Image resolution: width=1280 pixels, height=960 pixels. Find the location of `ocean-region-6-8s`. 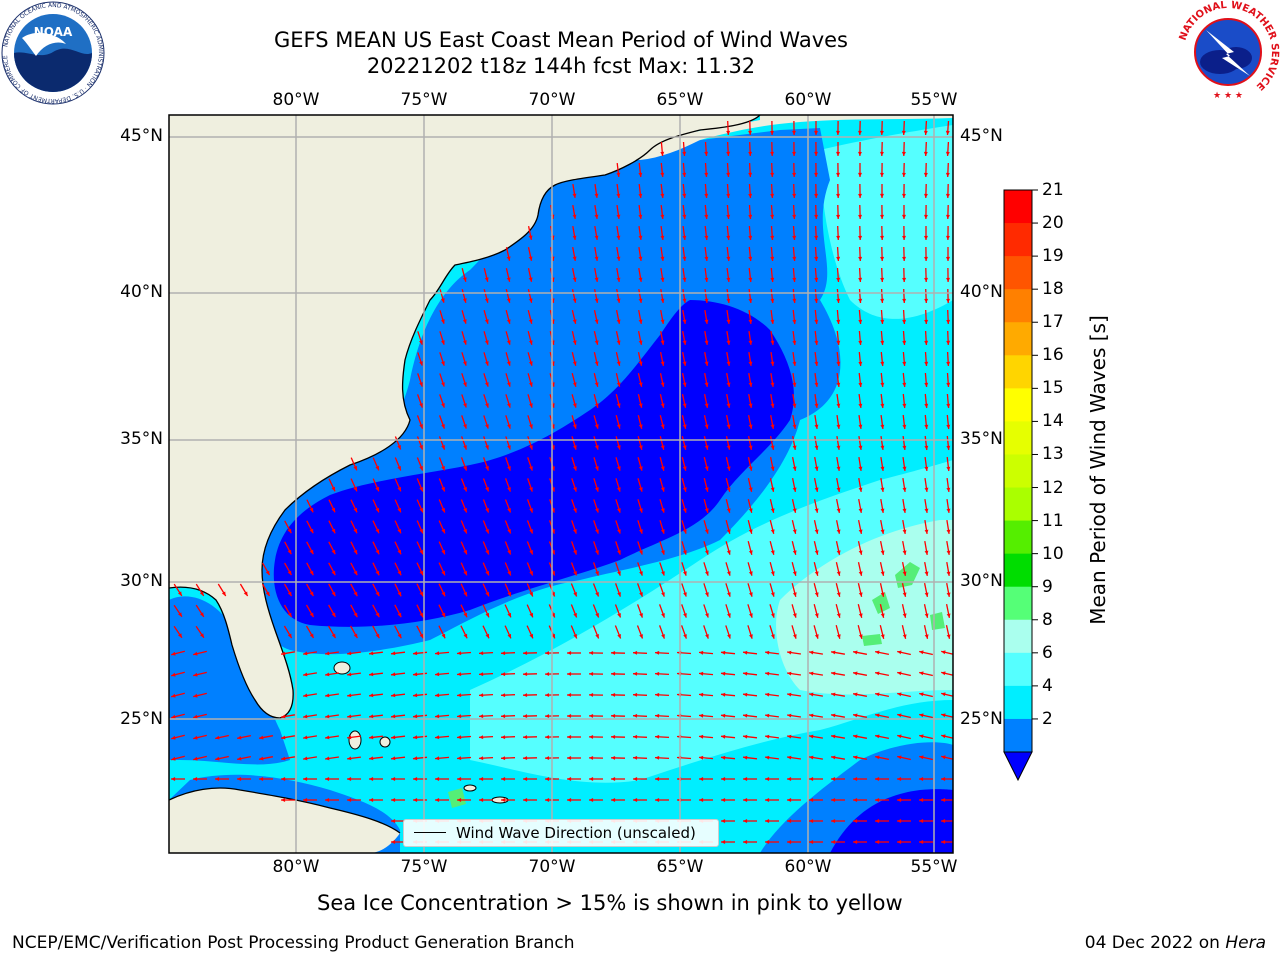

ocean-region-6-8s is located at coordinates (711, 621).